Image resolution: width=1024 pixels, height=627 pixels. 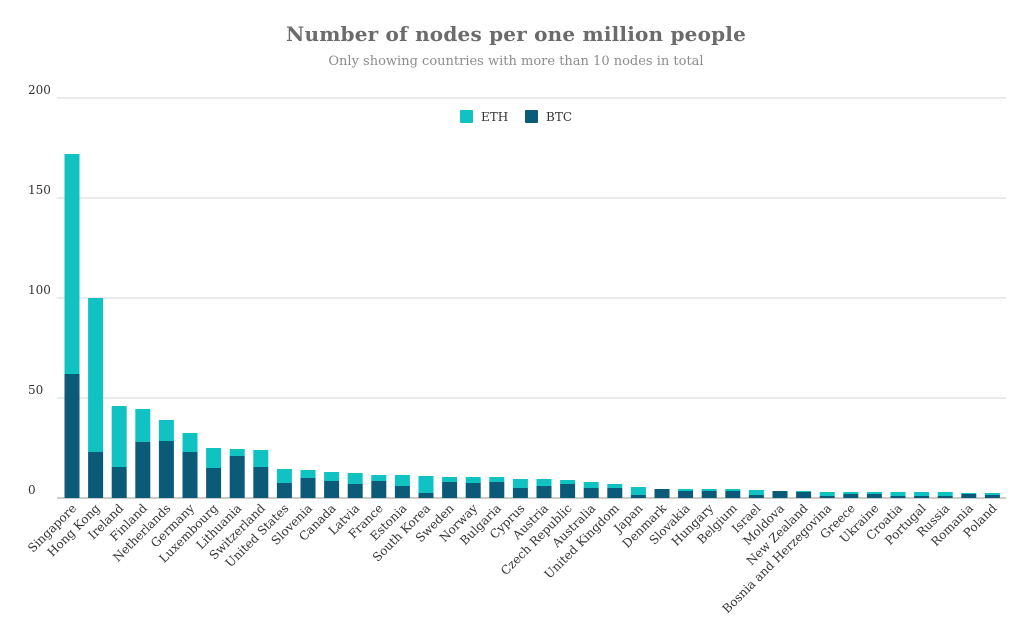 I want to click on bar-eth-hong-kong, so click(x=96, y=375).